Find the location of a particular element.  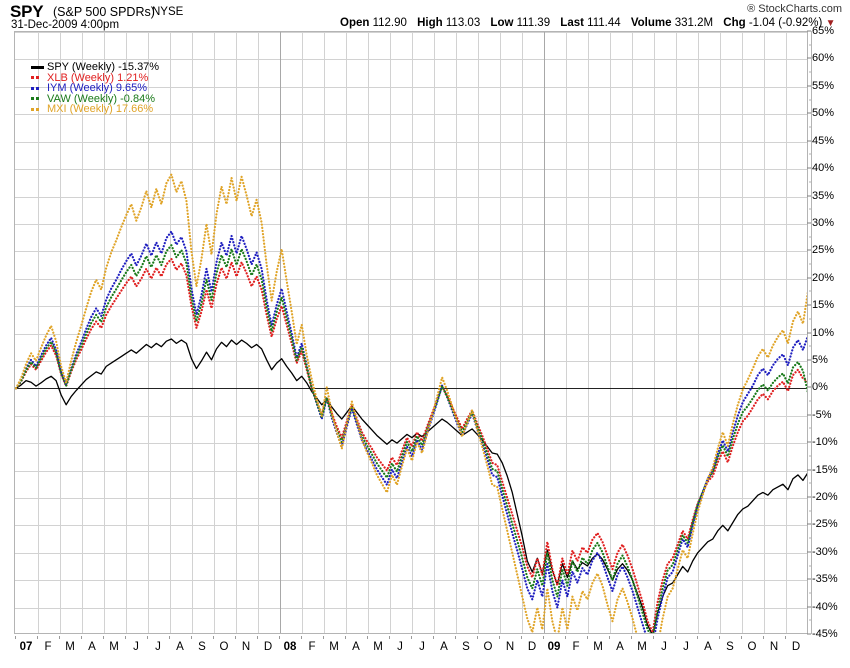

zero-reference-line is located at coordinates (411, 389).